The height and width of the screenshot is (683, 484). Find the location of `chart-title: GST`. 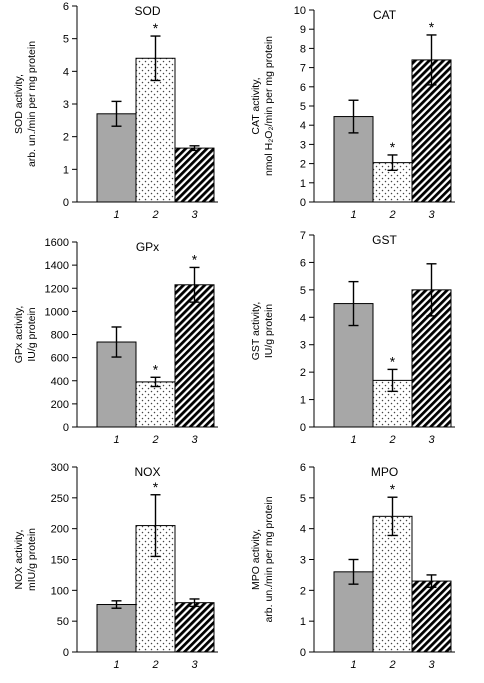

chart-title: GST is located at coordinates (384, 240).